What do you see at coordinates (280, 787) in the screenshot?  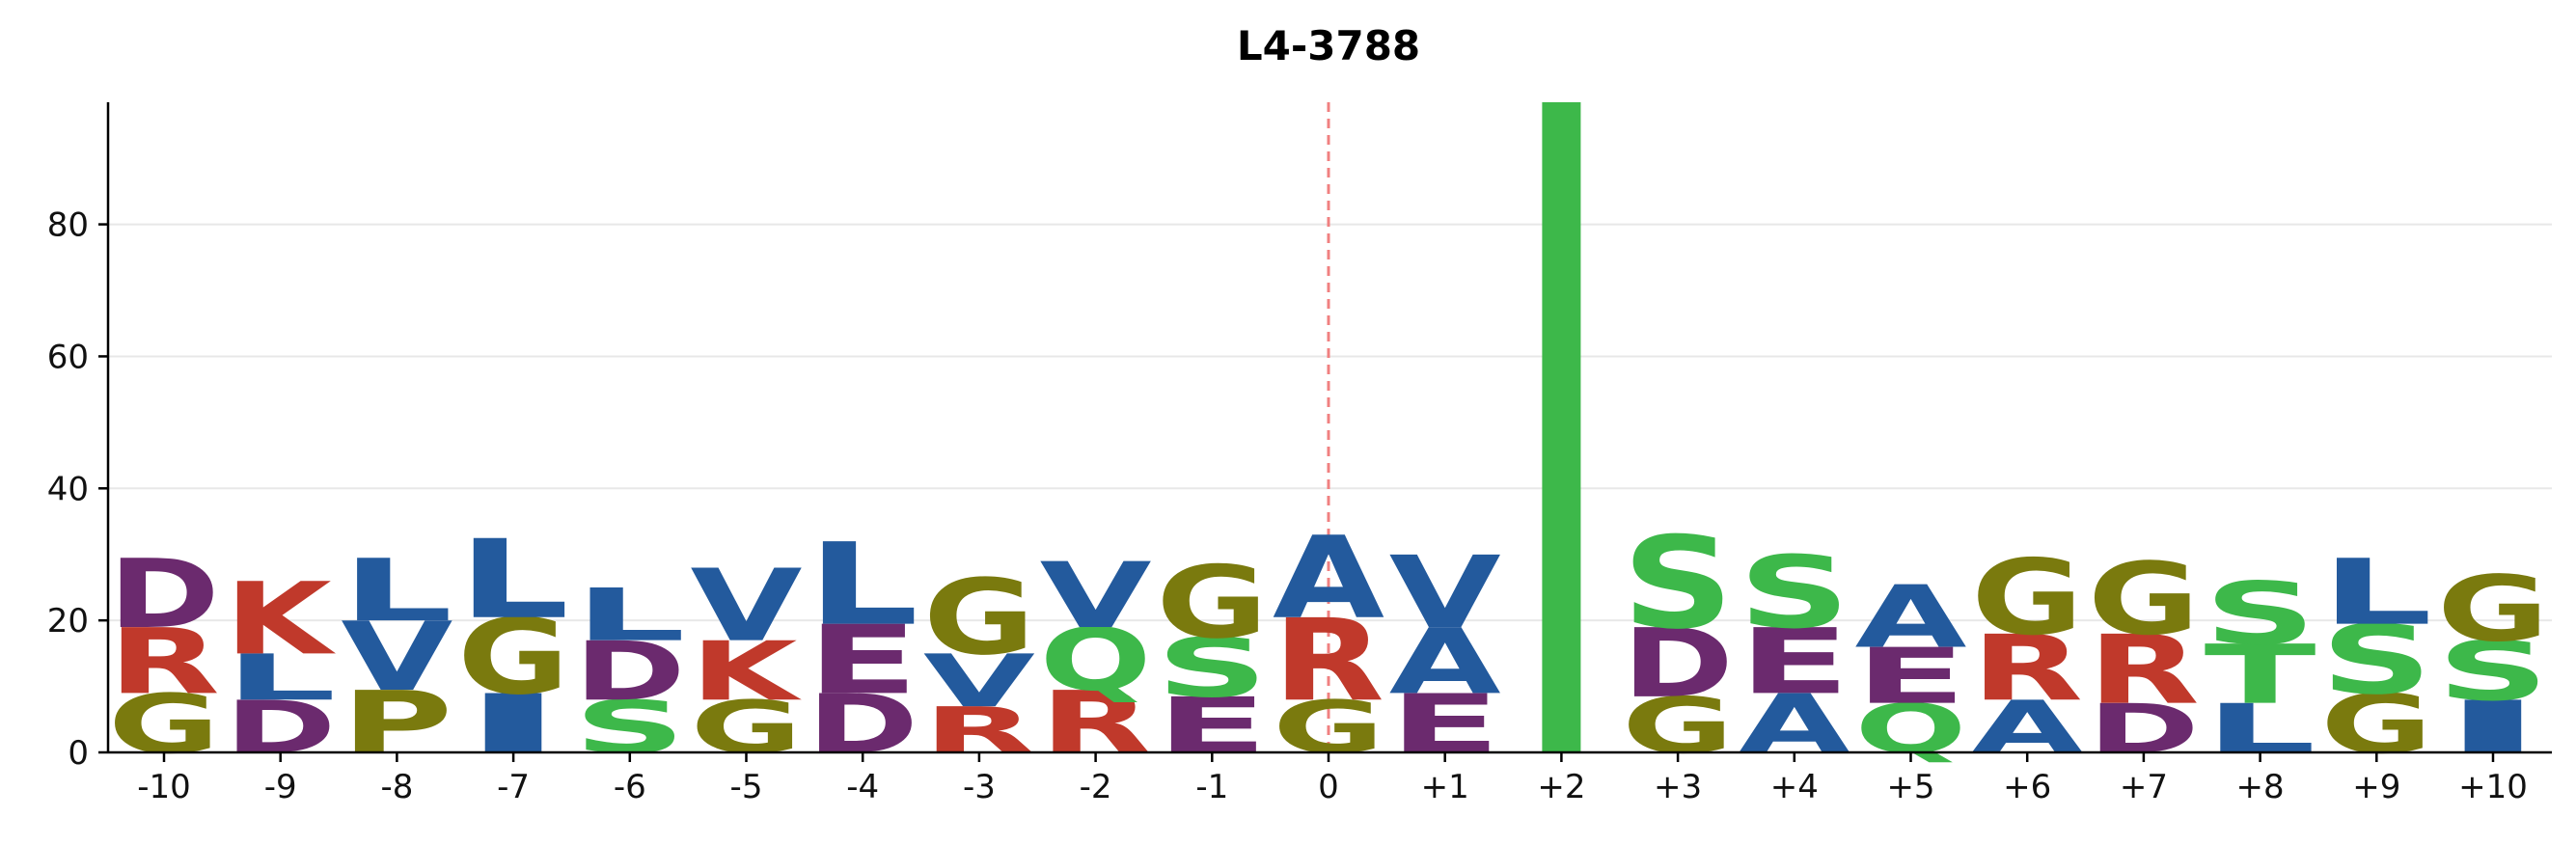 I see `x-tick-label: -9` at bounding box center [280, 787].